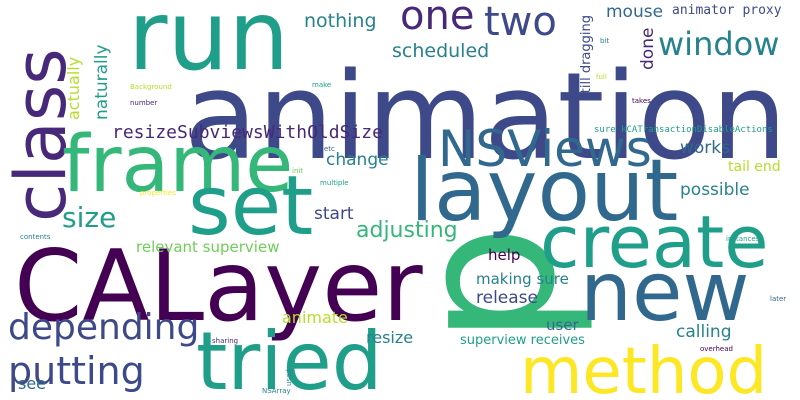 The width and height of the screenshot is (800, 400). Describe the element at coordinates (218, 287) in the screenshot. I see `word-calayer: CALayer` at that location.